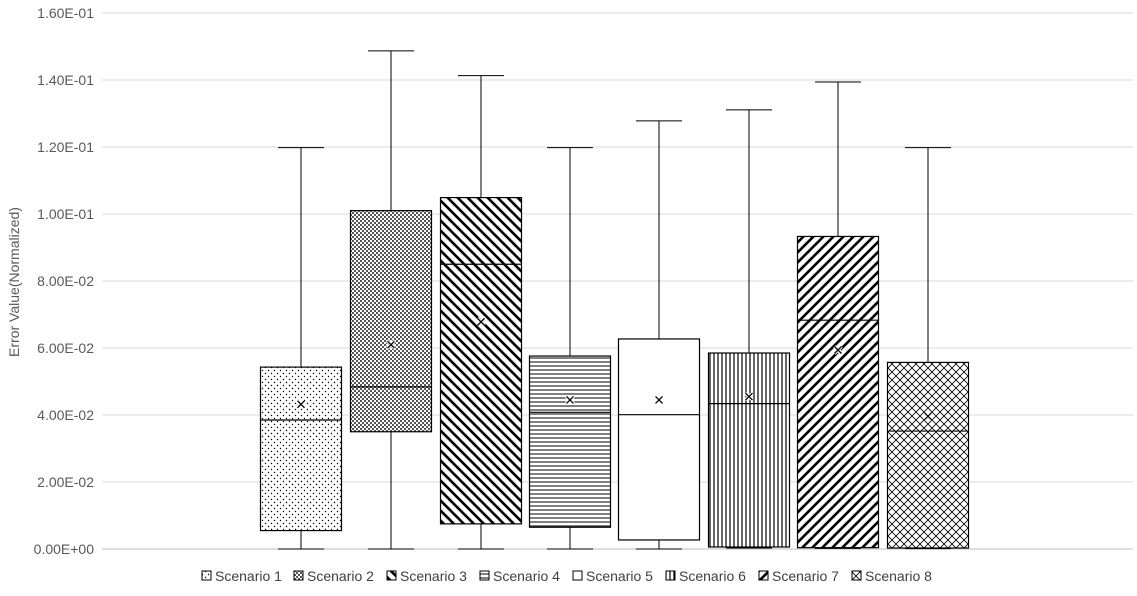 This screenshot has height=596, width=1137. What do you see at coordinates (65, 147) in the screenshot?
I see `y-tick-label: 1.20E-01` at bounding box center [65, 147].